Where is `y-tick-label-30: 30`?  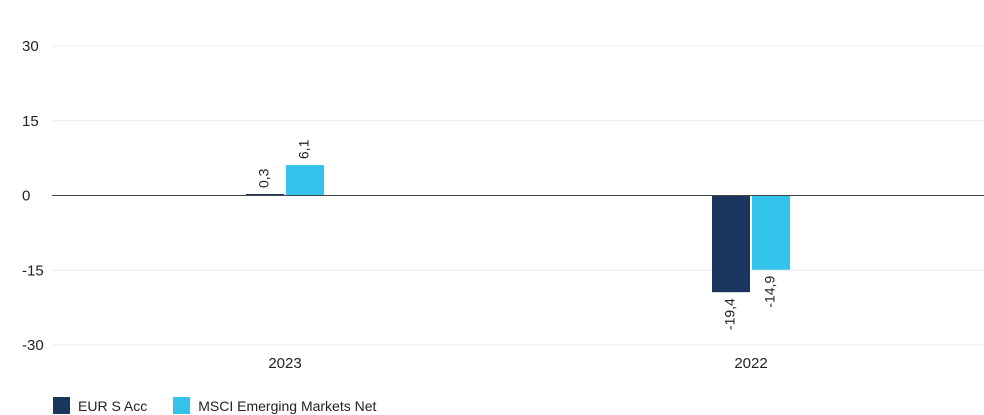
y-tick-label-30: 30 is located at coordinates (30, 46).